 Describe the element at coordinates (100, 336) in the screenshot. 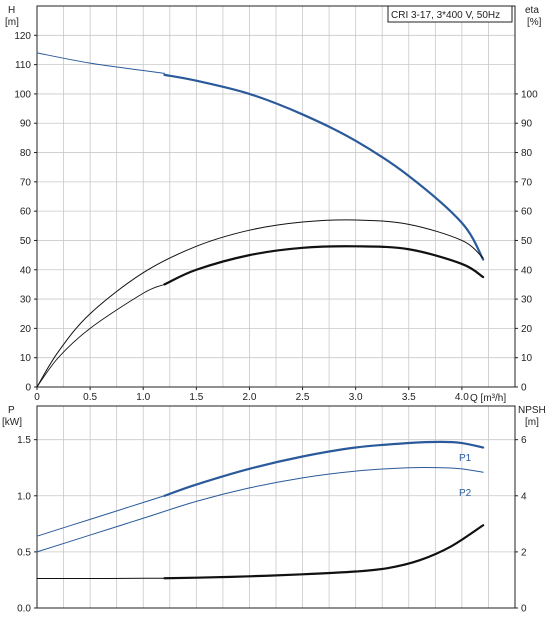

I see `series-line-eta_thin2` at that location.